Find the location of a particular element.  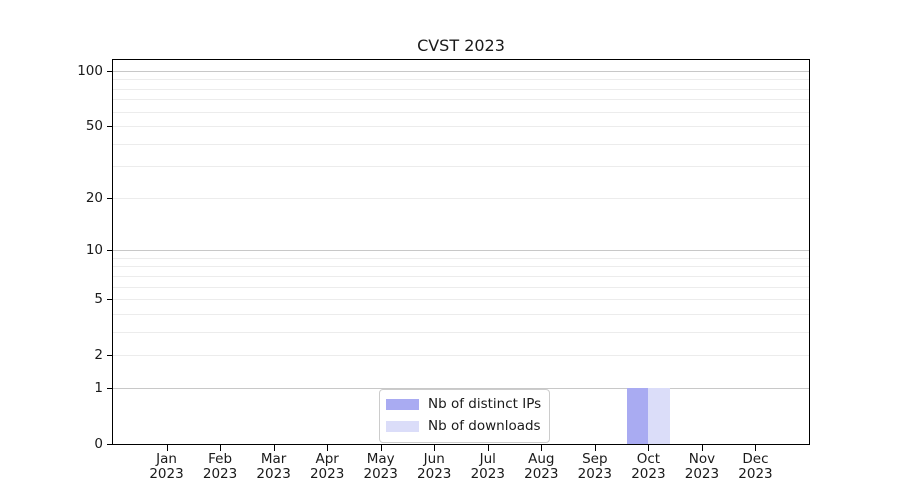

x-tick-label: May 2023 is located at coordinates (380, 466).